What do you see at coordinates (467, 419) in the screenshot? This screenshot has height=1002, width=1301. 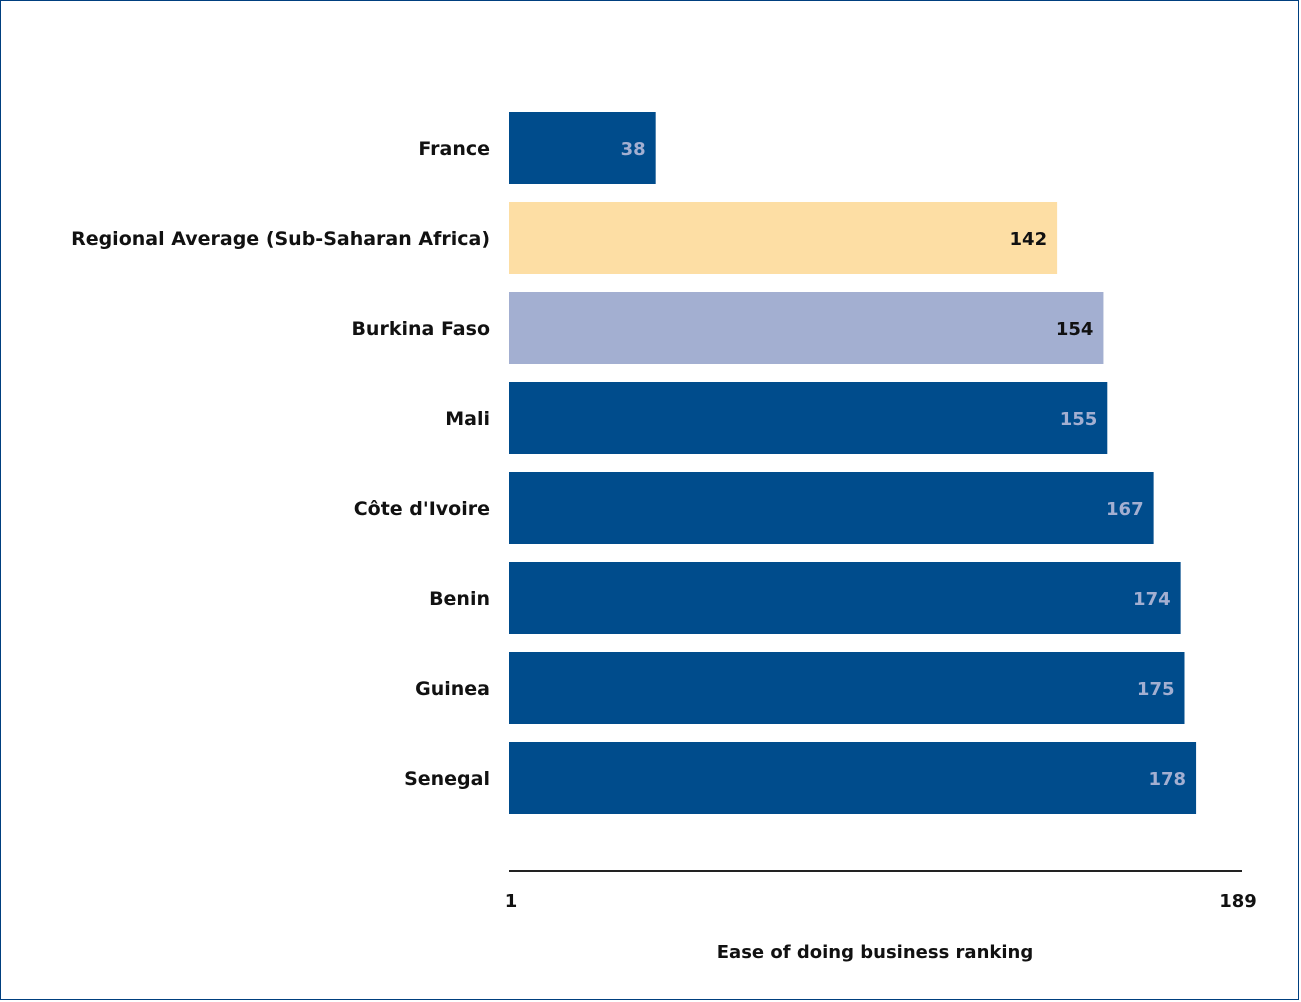 I see `category-label-mali: Mali` at bounding box center [467, 419].